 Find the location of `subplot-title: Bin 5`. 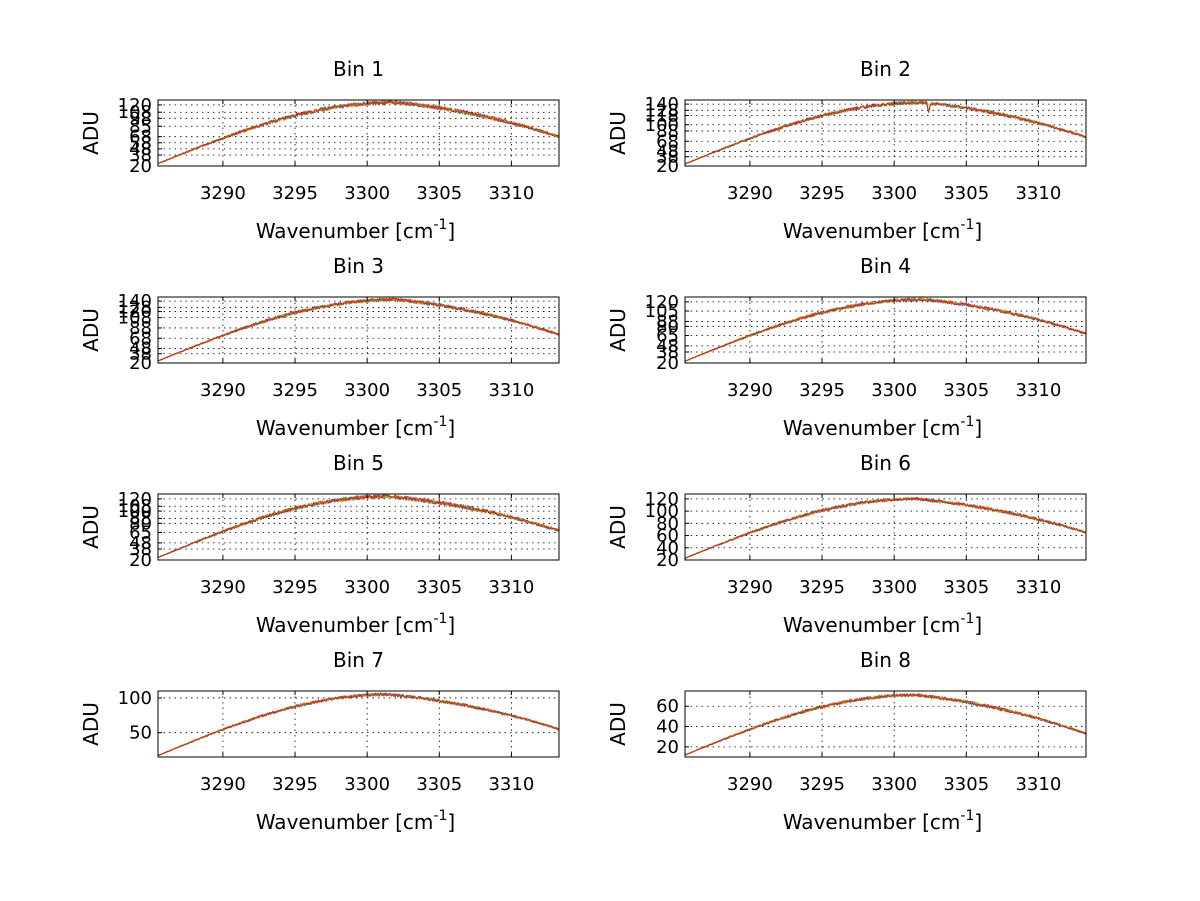

subplot-title: Bin 5 is located at coordinates (358, 463).